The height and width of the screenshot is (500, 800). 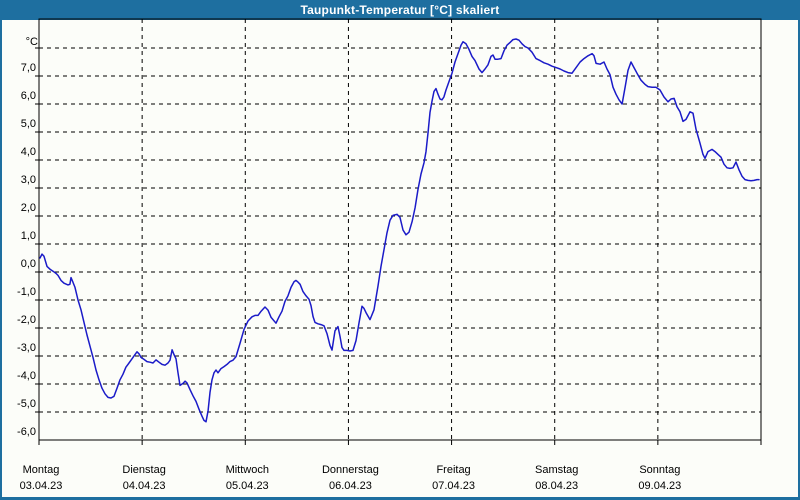 I want to click on y-tick-label: 6,0, so click(x=28, y=96).